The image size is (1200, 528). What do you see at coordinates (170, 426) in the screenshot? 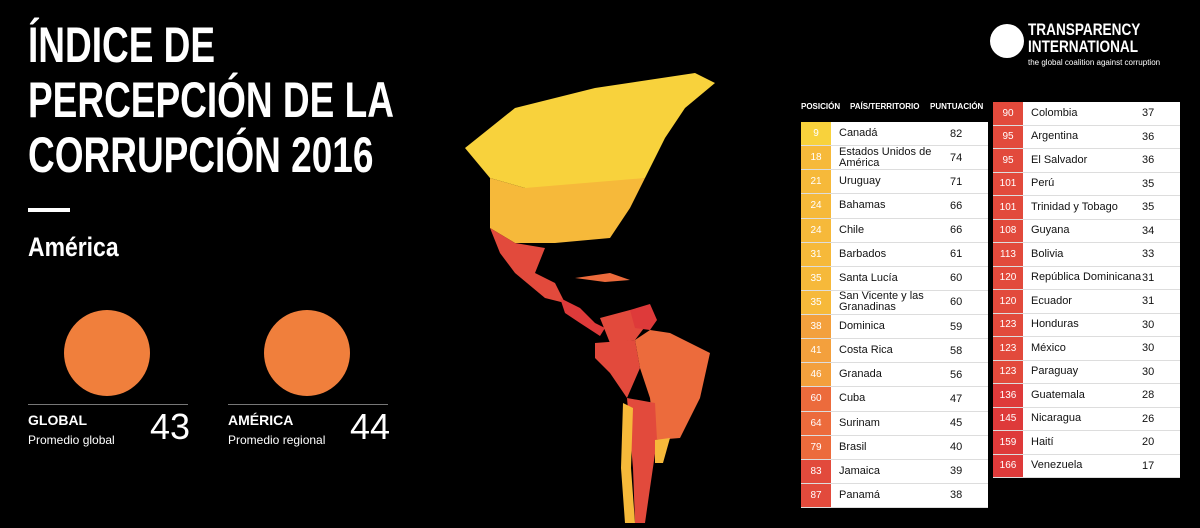
I see `average-value: 43` at bounding box center [170, 426].